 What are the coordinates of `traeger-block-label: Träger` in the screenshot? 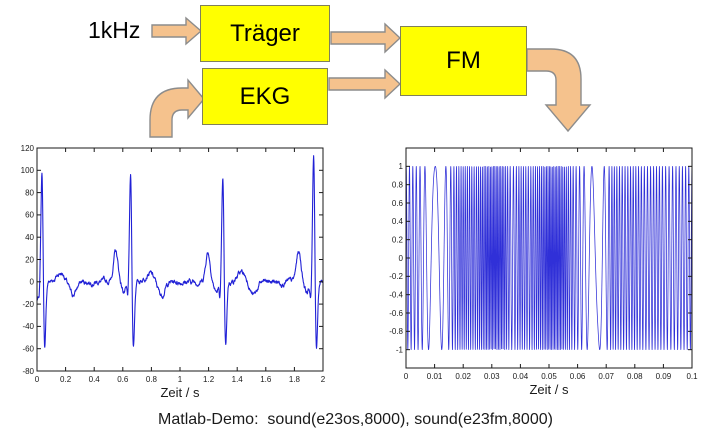 It's located at (265, 33).